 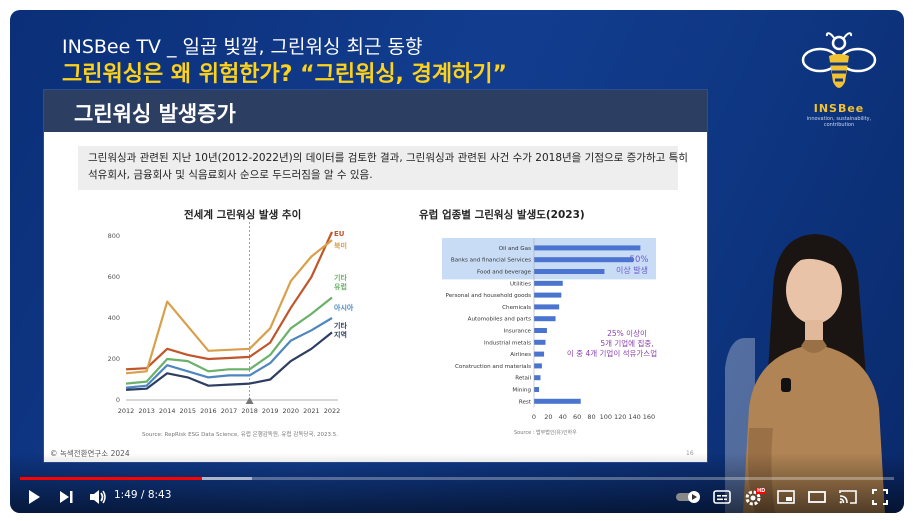 I want to click on y-tick-label: 600, so click(x=114, y=277).